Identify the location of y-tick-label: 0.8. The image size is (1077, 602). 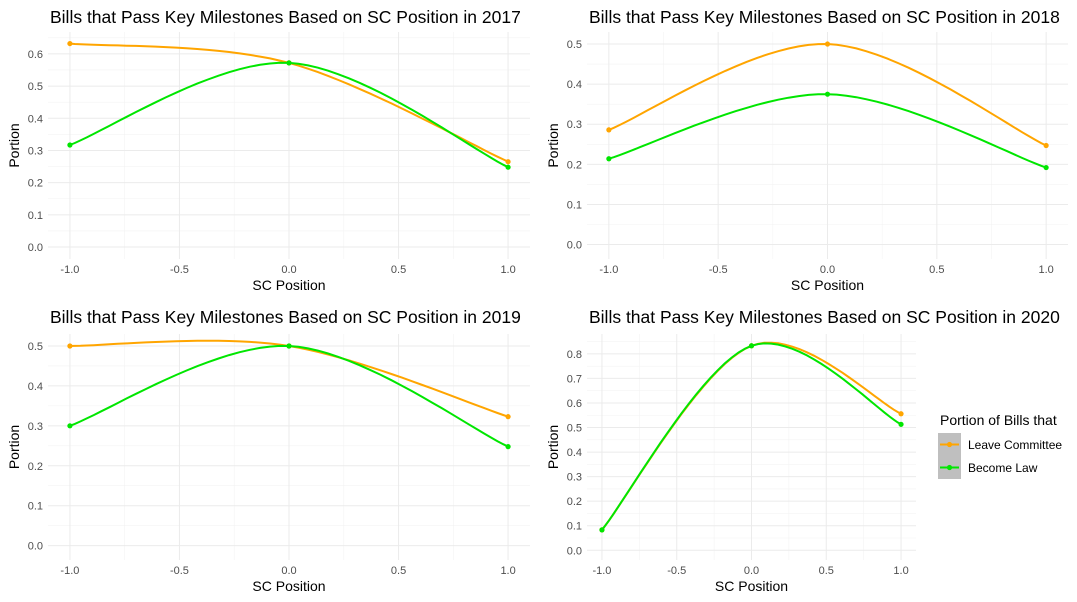
(574, 355).